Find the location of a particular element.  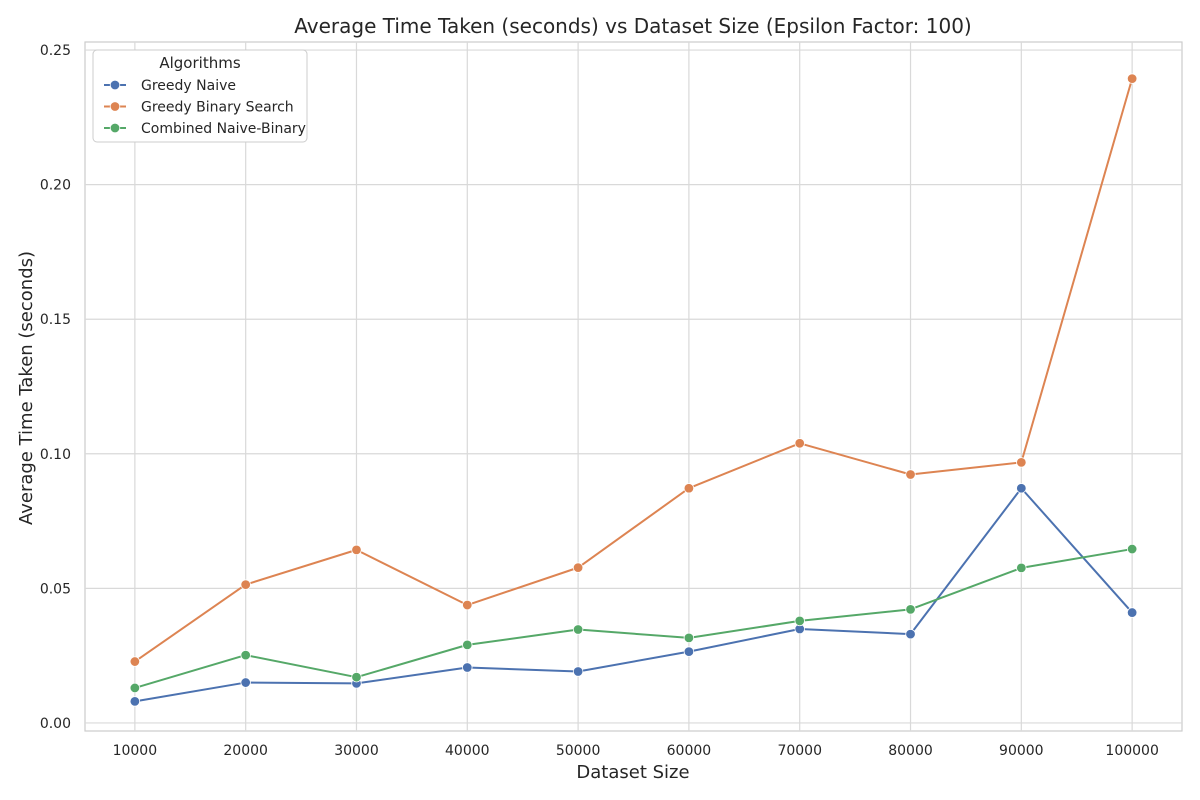

x-axis-label: Dataset Size is located at coordinates (632, 772).